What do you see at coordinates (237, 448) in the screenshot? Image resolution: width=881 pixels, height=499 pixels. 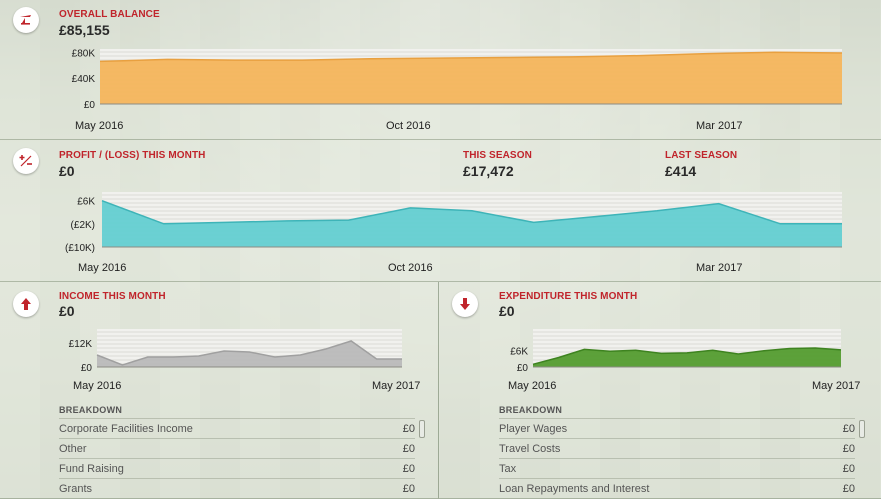 I see `list-item: Other £0` at bounding box center [237, 448].